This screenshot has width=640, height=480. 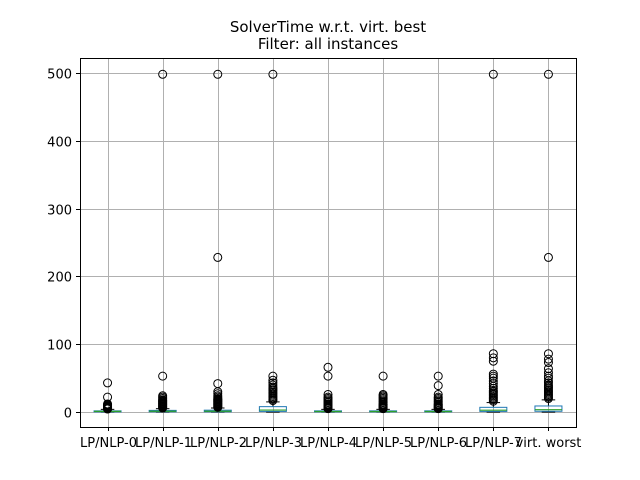 What do you see at coordinates (438, 443) in the screenshot?
I see `x-tick-label: LP/NLP-6` at bounding box center [438, 443].